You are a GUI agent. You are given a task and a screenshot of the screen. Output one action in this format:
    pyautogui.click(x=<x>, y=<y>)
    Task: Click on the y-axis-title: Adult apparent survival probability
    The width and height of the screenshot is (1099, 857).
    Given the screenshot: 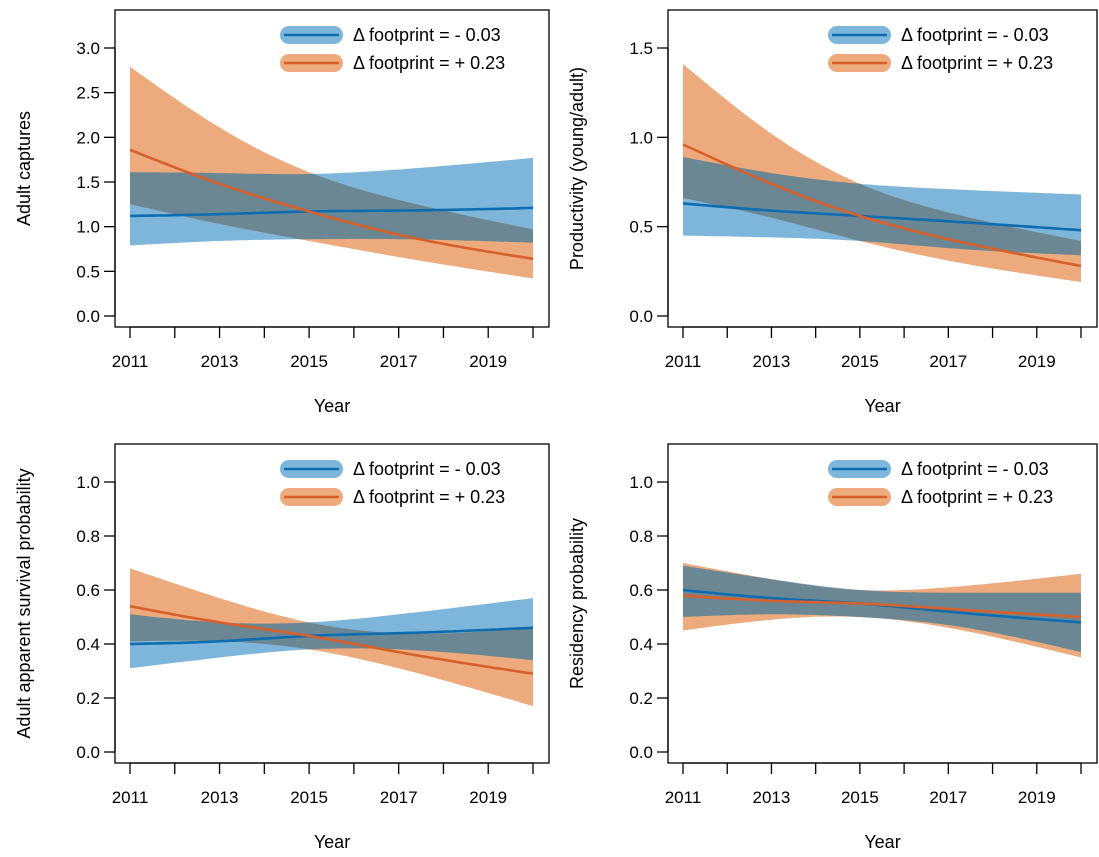 What is the action you would take?
    pyautogui.click(x=24, y=603)
    